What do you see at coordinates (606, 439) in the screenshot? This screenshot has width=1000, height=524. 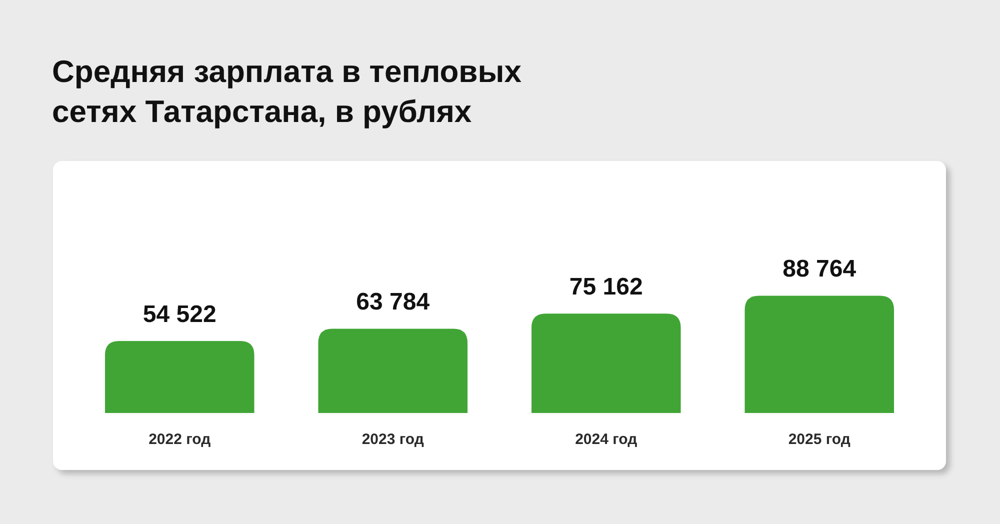 I see `x-tick-label: 2024 год` at bounding box center [606, 439].